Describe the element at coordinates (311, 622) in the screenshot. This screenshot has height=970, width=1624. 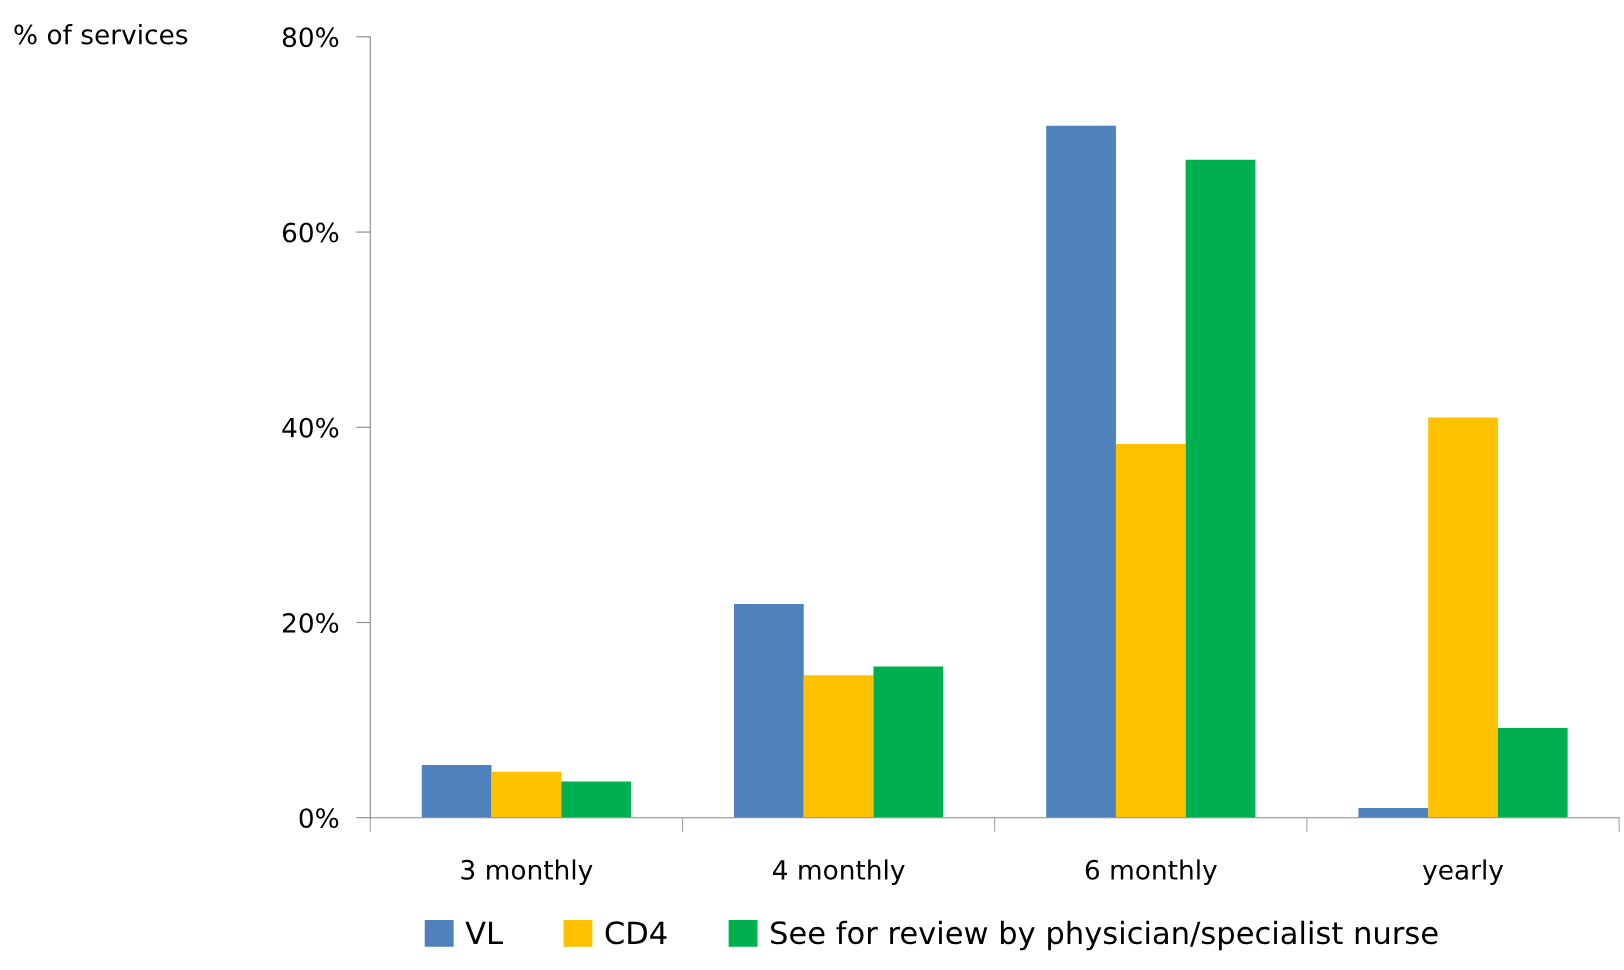
I see `y-tick-label: 20%` at that location.